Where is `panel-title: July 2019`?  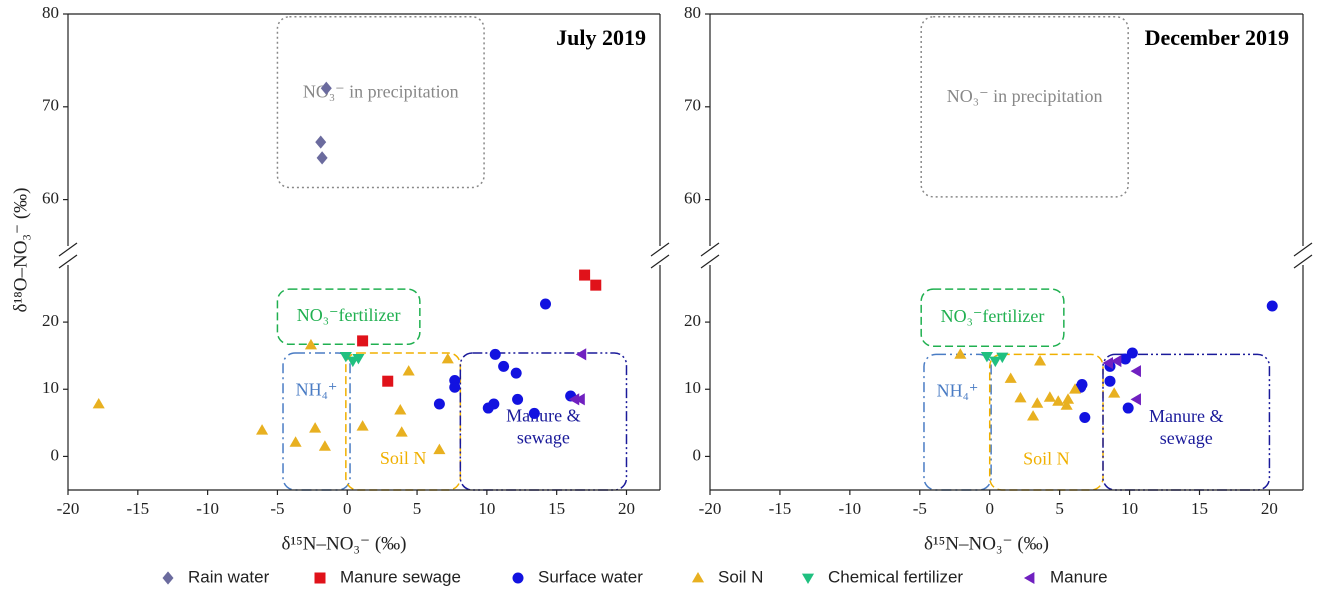 panel-title: July 2019 is located at coordinates (601, 37).